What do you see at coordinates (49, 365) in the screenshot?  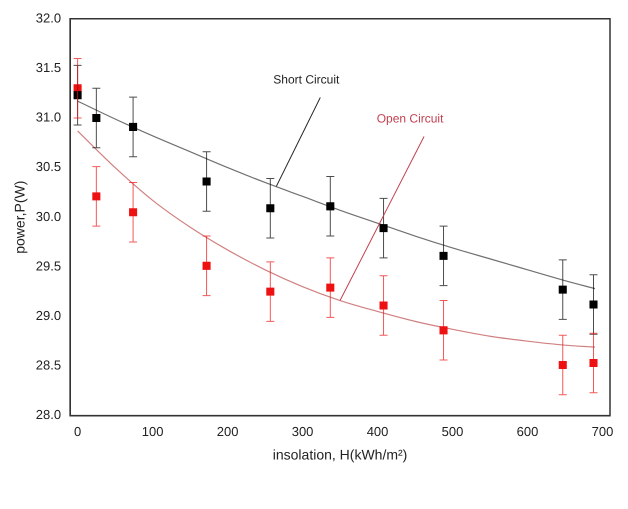 I see `y-tick-label: 28.5` at bounding box center [49, 365].